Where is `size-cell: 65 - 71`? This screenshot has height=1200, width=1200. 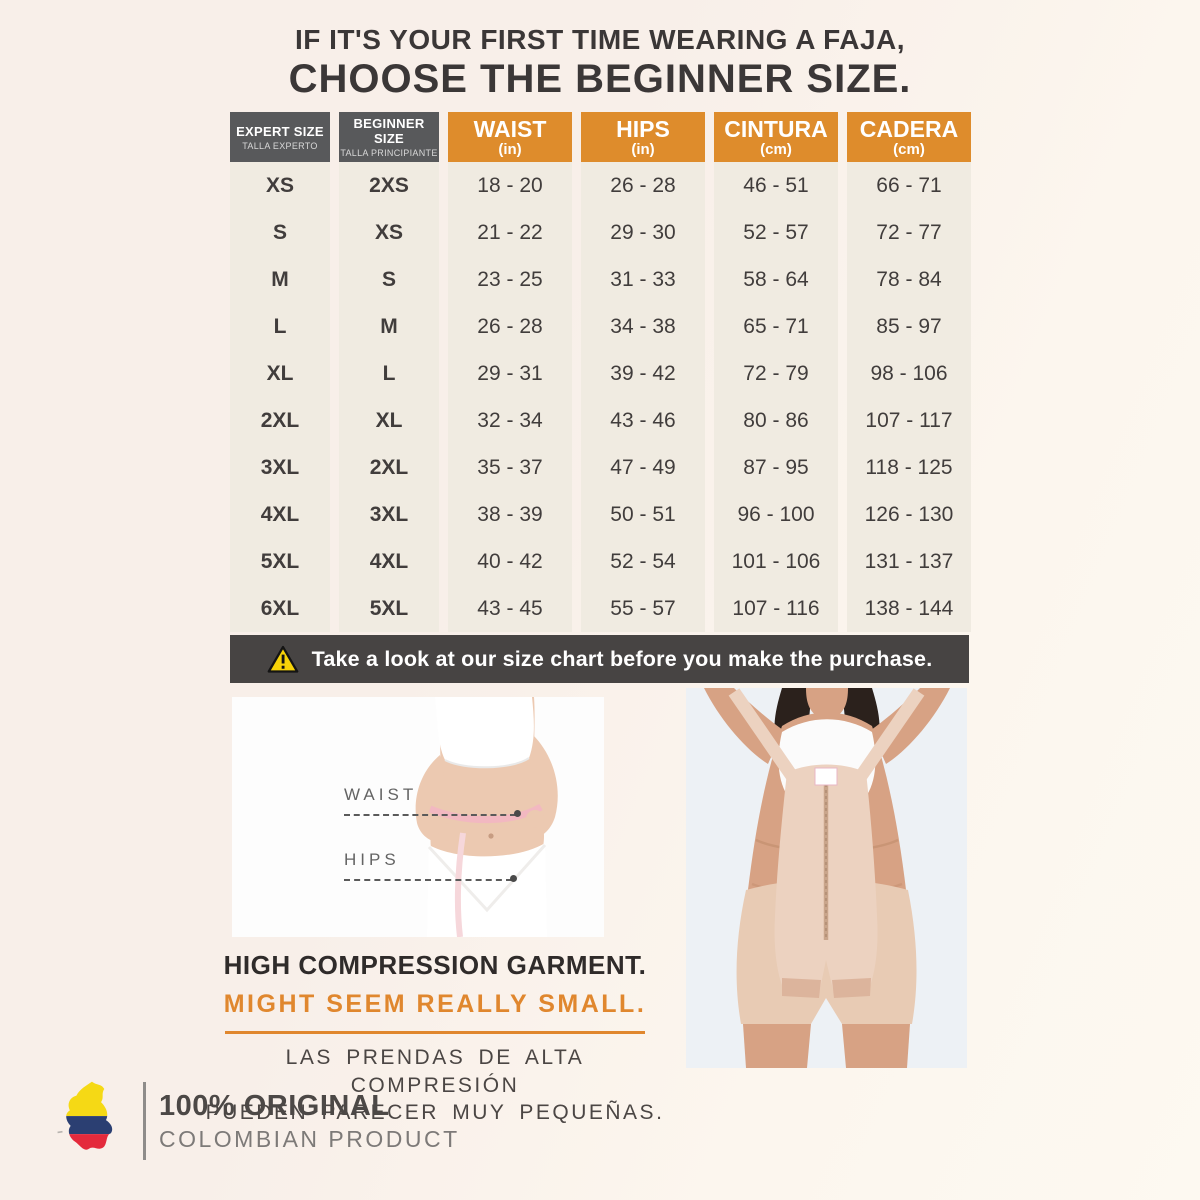
size-cell: 65 - 71 is located at coordinates (776, 326).